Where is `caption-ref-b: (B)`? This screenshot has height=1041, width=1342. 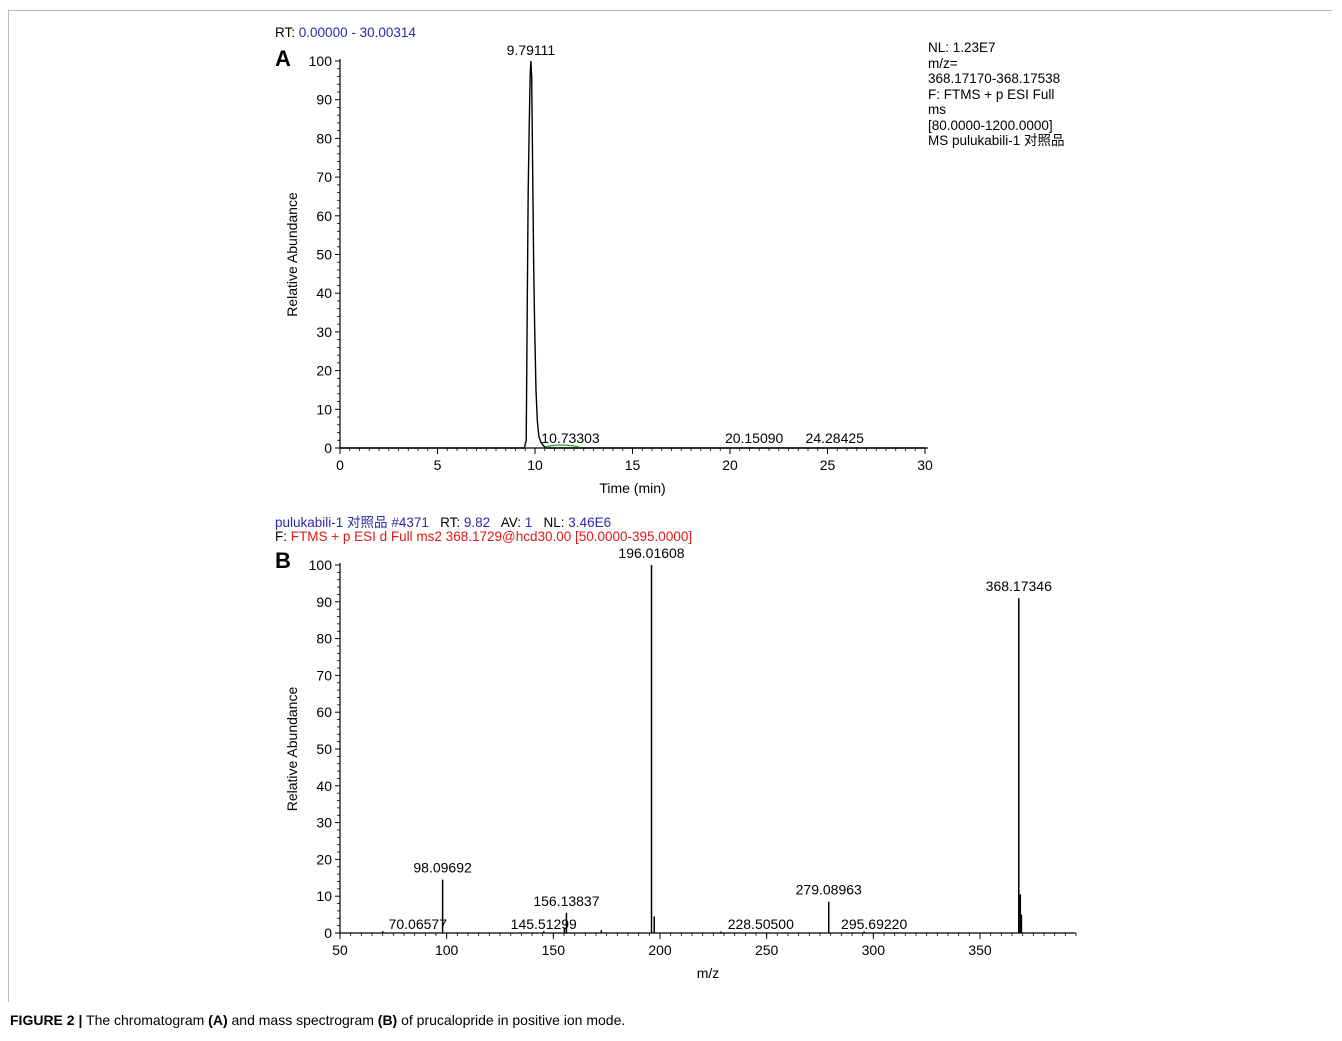
caption-ref-b: (B) is located at coordinates (387, 1020).